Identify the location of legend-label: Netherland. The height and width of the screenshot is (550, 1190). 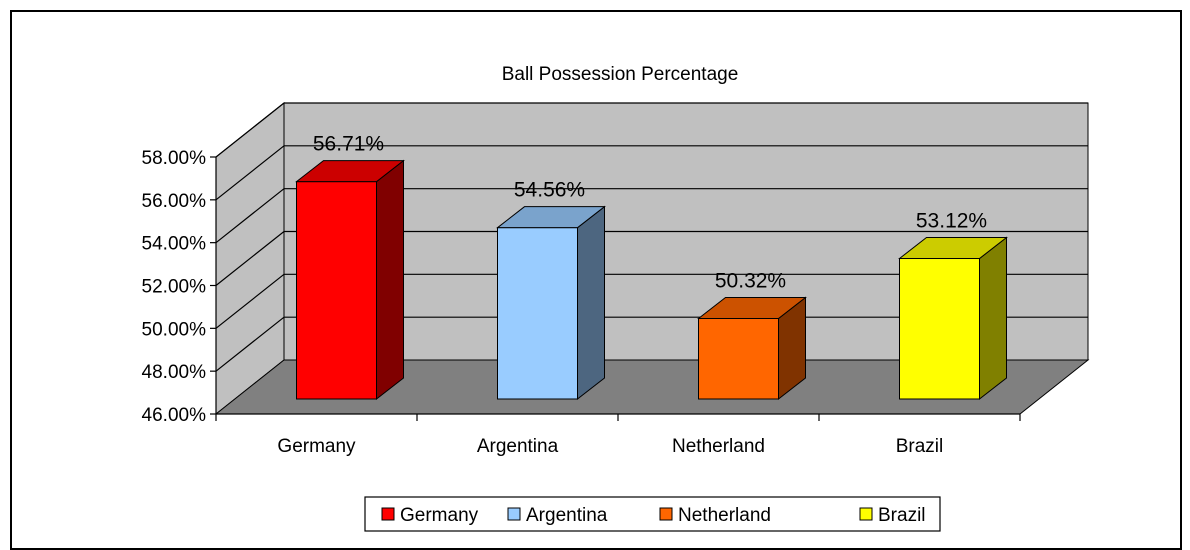
(724, 515).